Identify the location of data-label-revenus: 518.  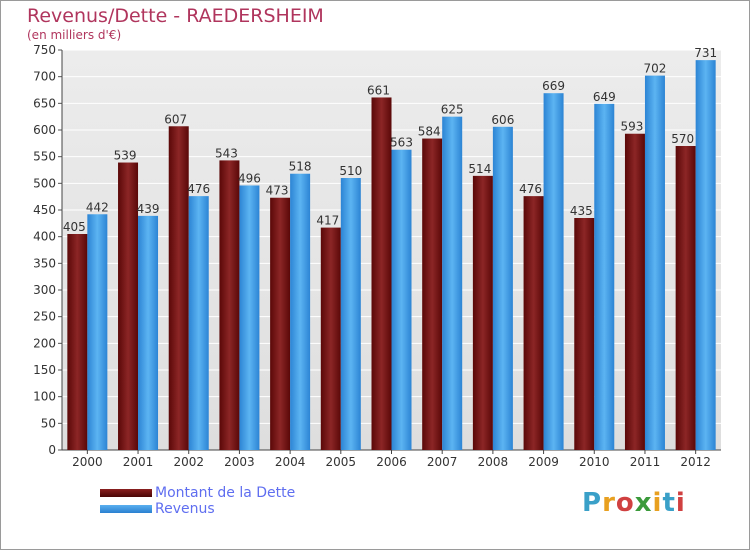
(300, 167).